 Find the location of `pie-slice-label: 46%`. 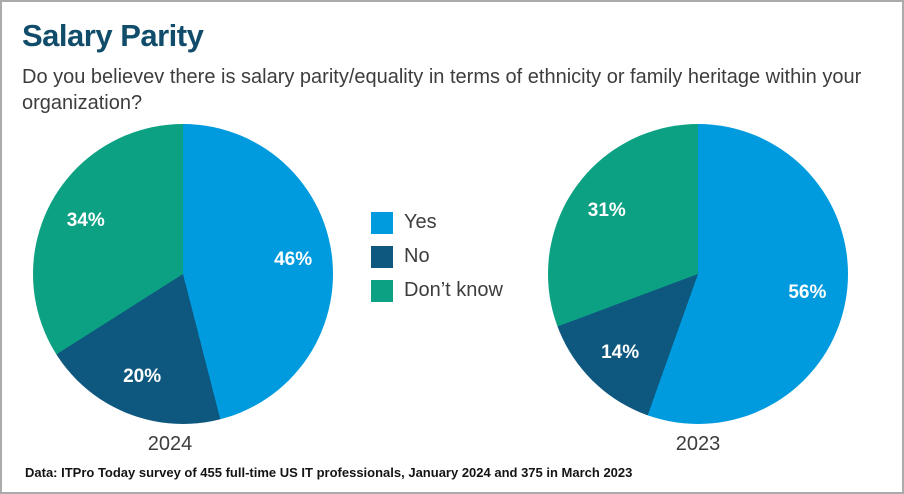

pie-slice-label: 46% is located at coordinates (293, 260).